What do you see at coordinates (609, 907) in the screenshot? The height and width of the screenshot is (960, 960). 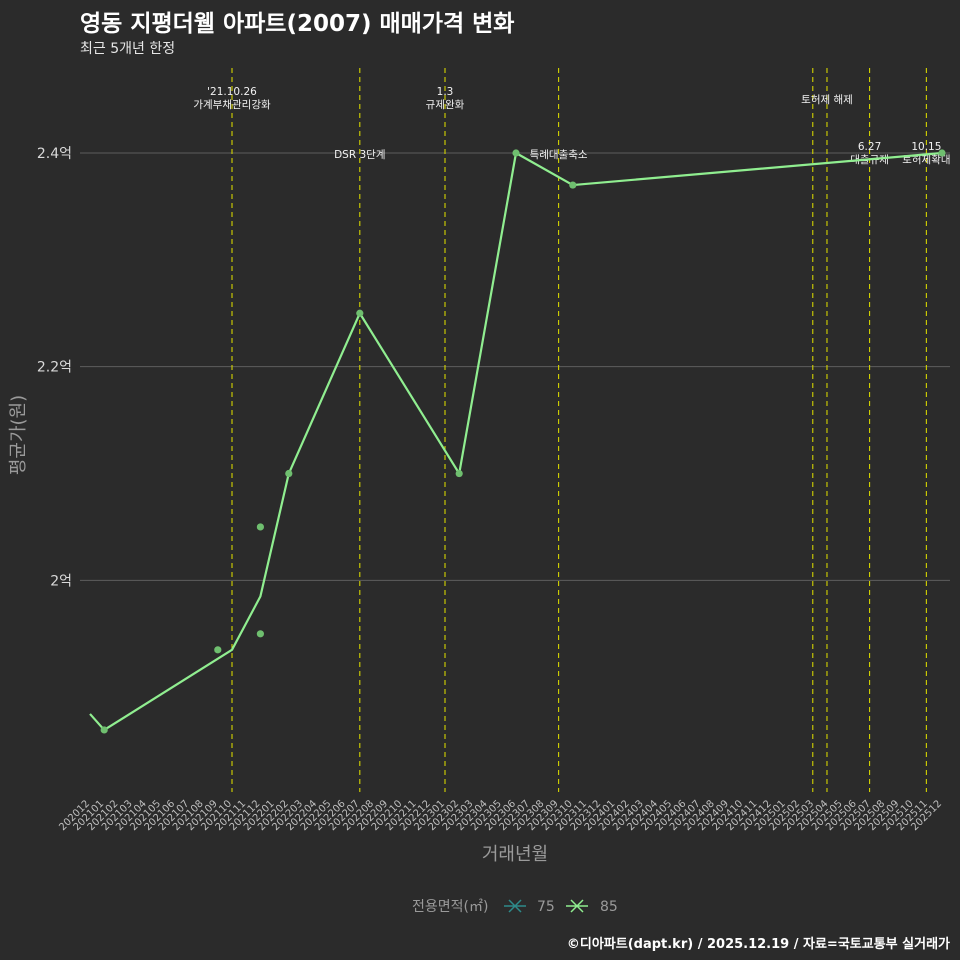 I see `legend-label-85: 85` at bounding box center [609, 907].